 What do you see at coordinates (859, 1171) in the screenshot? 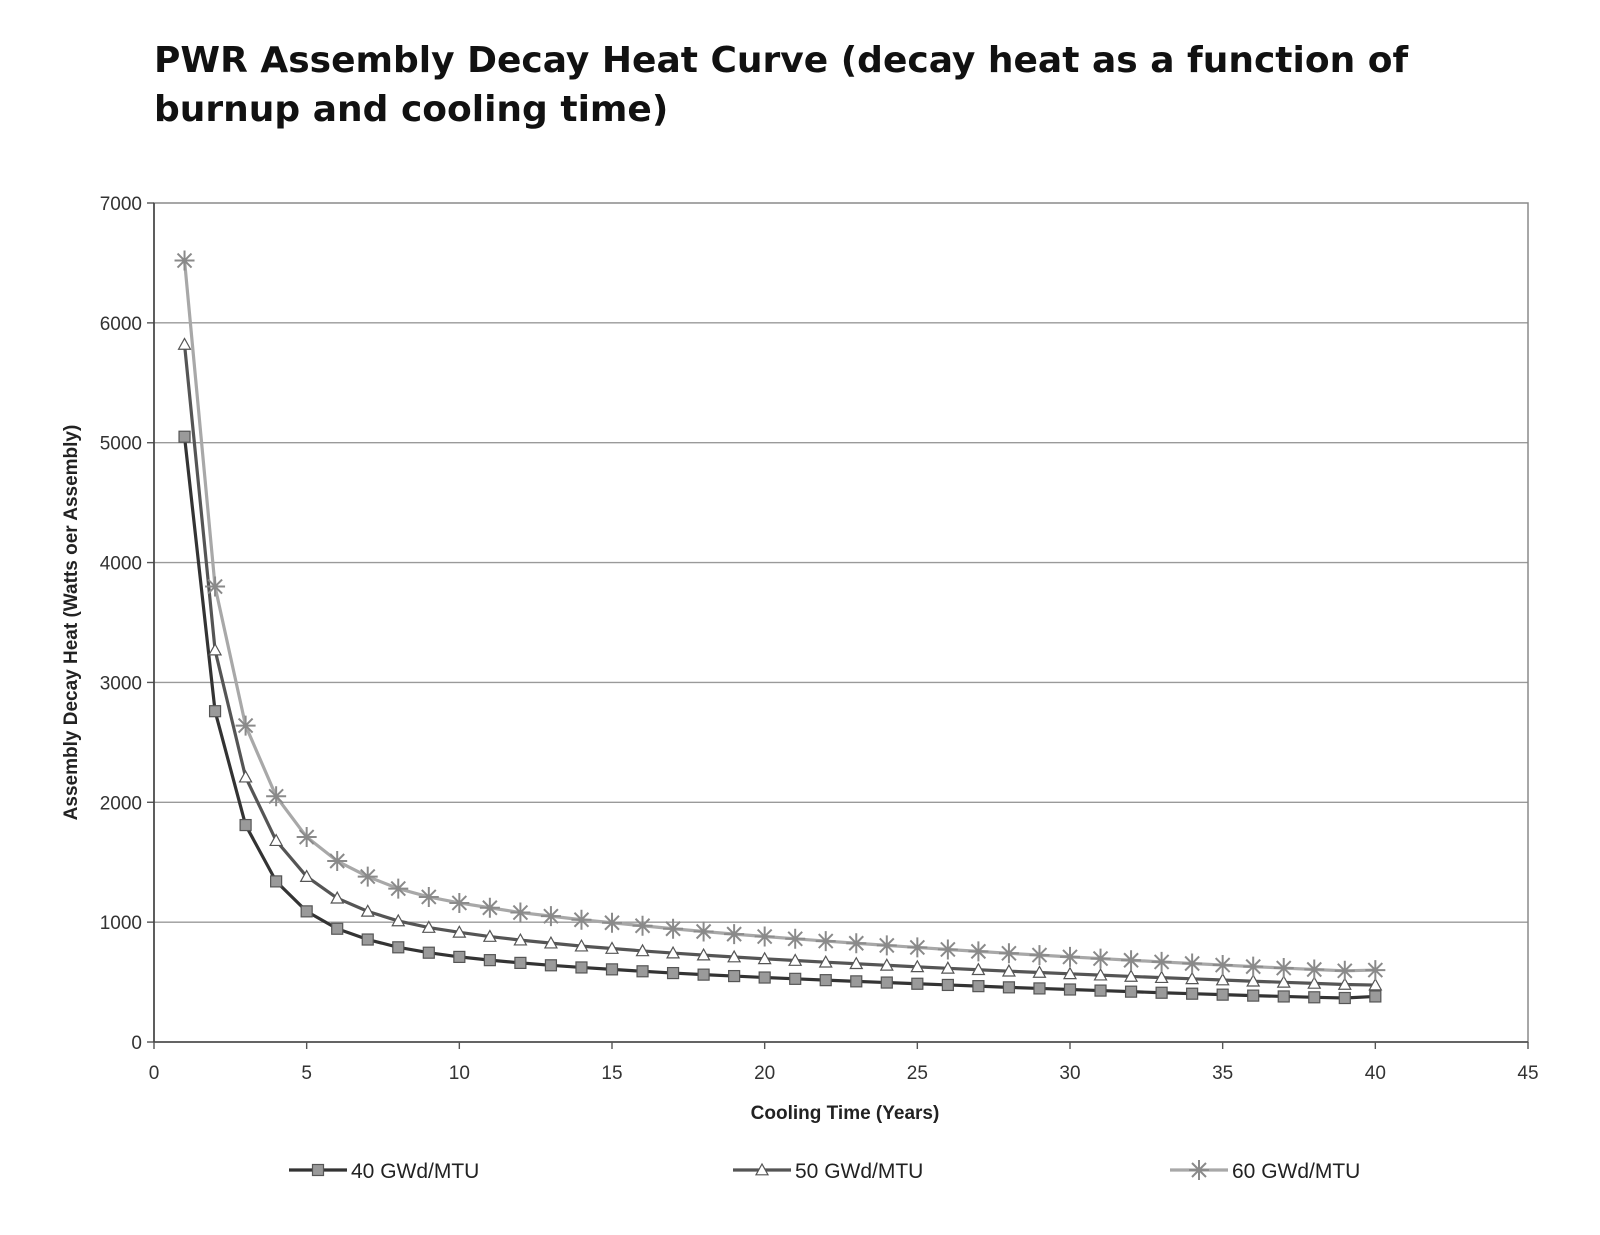
I see `legend-label: 50 GWd/MTU` at bounding box center [859, 1171].